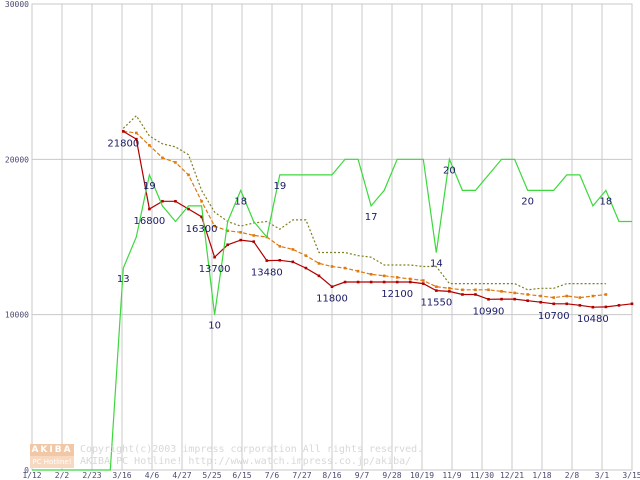 This screenshot has height=480, width=640. Describe the element at coordinates (240, 201) in the screenshot. I see `count-data-label: 18` at that location.